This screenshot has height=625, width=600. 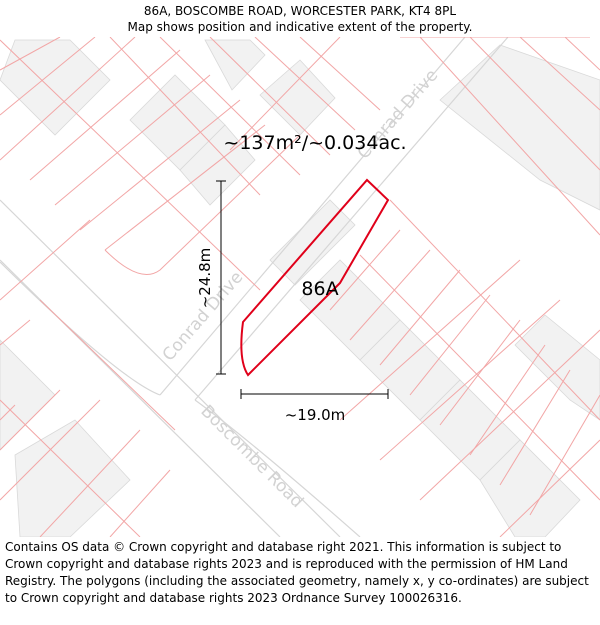 What do you see at coordinates (315, 415) in the screenshot?
I see `width-dimension-label: ~19.0m` at bounding box center [315, 415].